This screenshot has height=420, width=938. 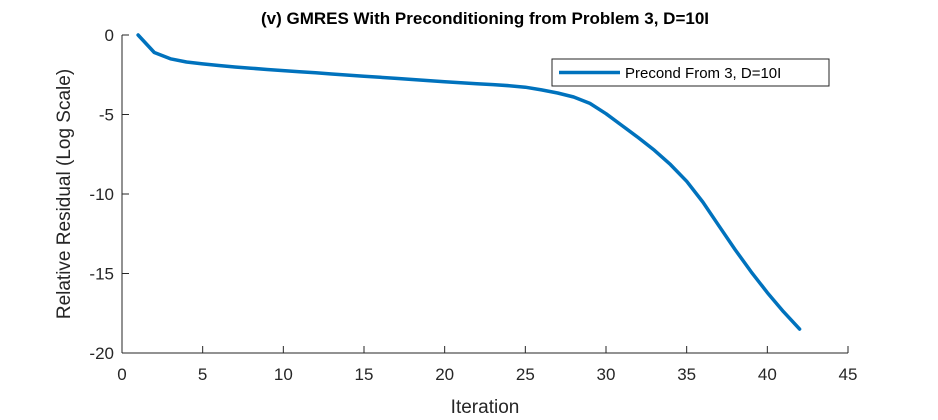 I want to click on x-tick-label: 20, so click(x=444, y=374).